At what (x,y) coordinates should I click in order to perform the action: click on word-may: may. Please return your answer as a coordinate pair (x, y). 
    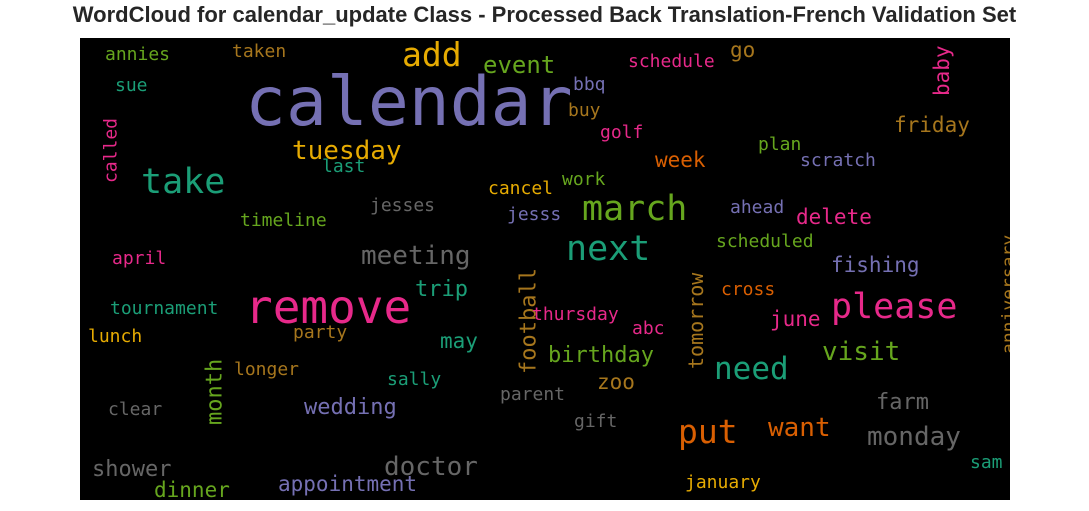
    Looking at the image, I should click on (459, 341).